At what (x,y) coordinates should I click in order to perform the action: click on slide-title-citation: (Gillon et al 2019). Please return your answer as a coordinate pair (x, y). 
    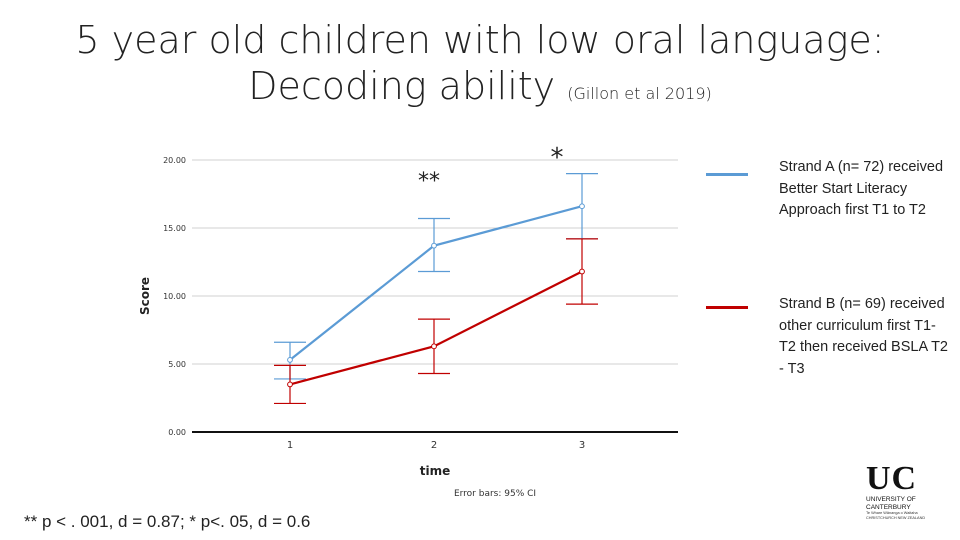
    Looking at the image, I should click on (639, 93).